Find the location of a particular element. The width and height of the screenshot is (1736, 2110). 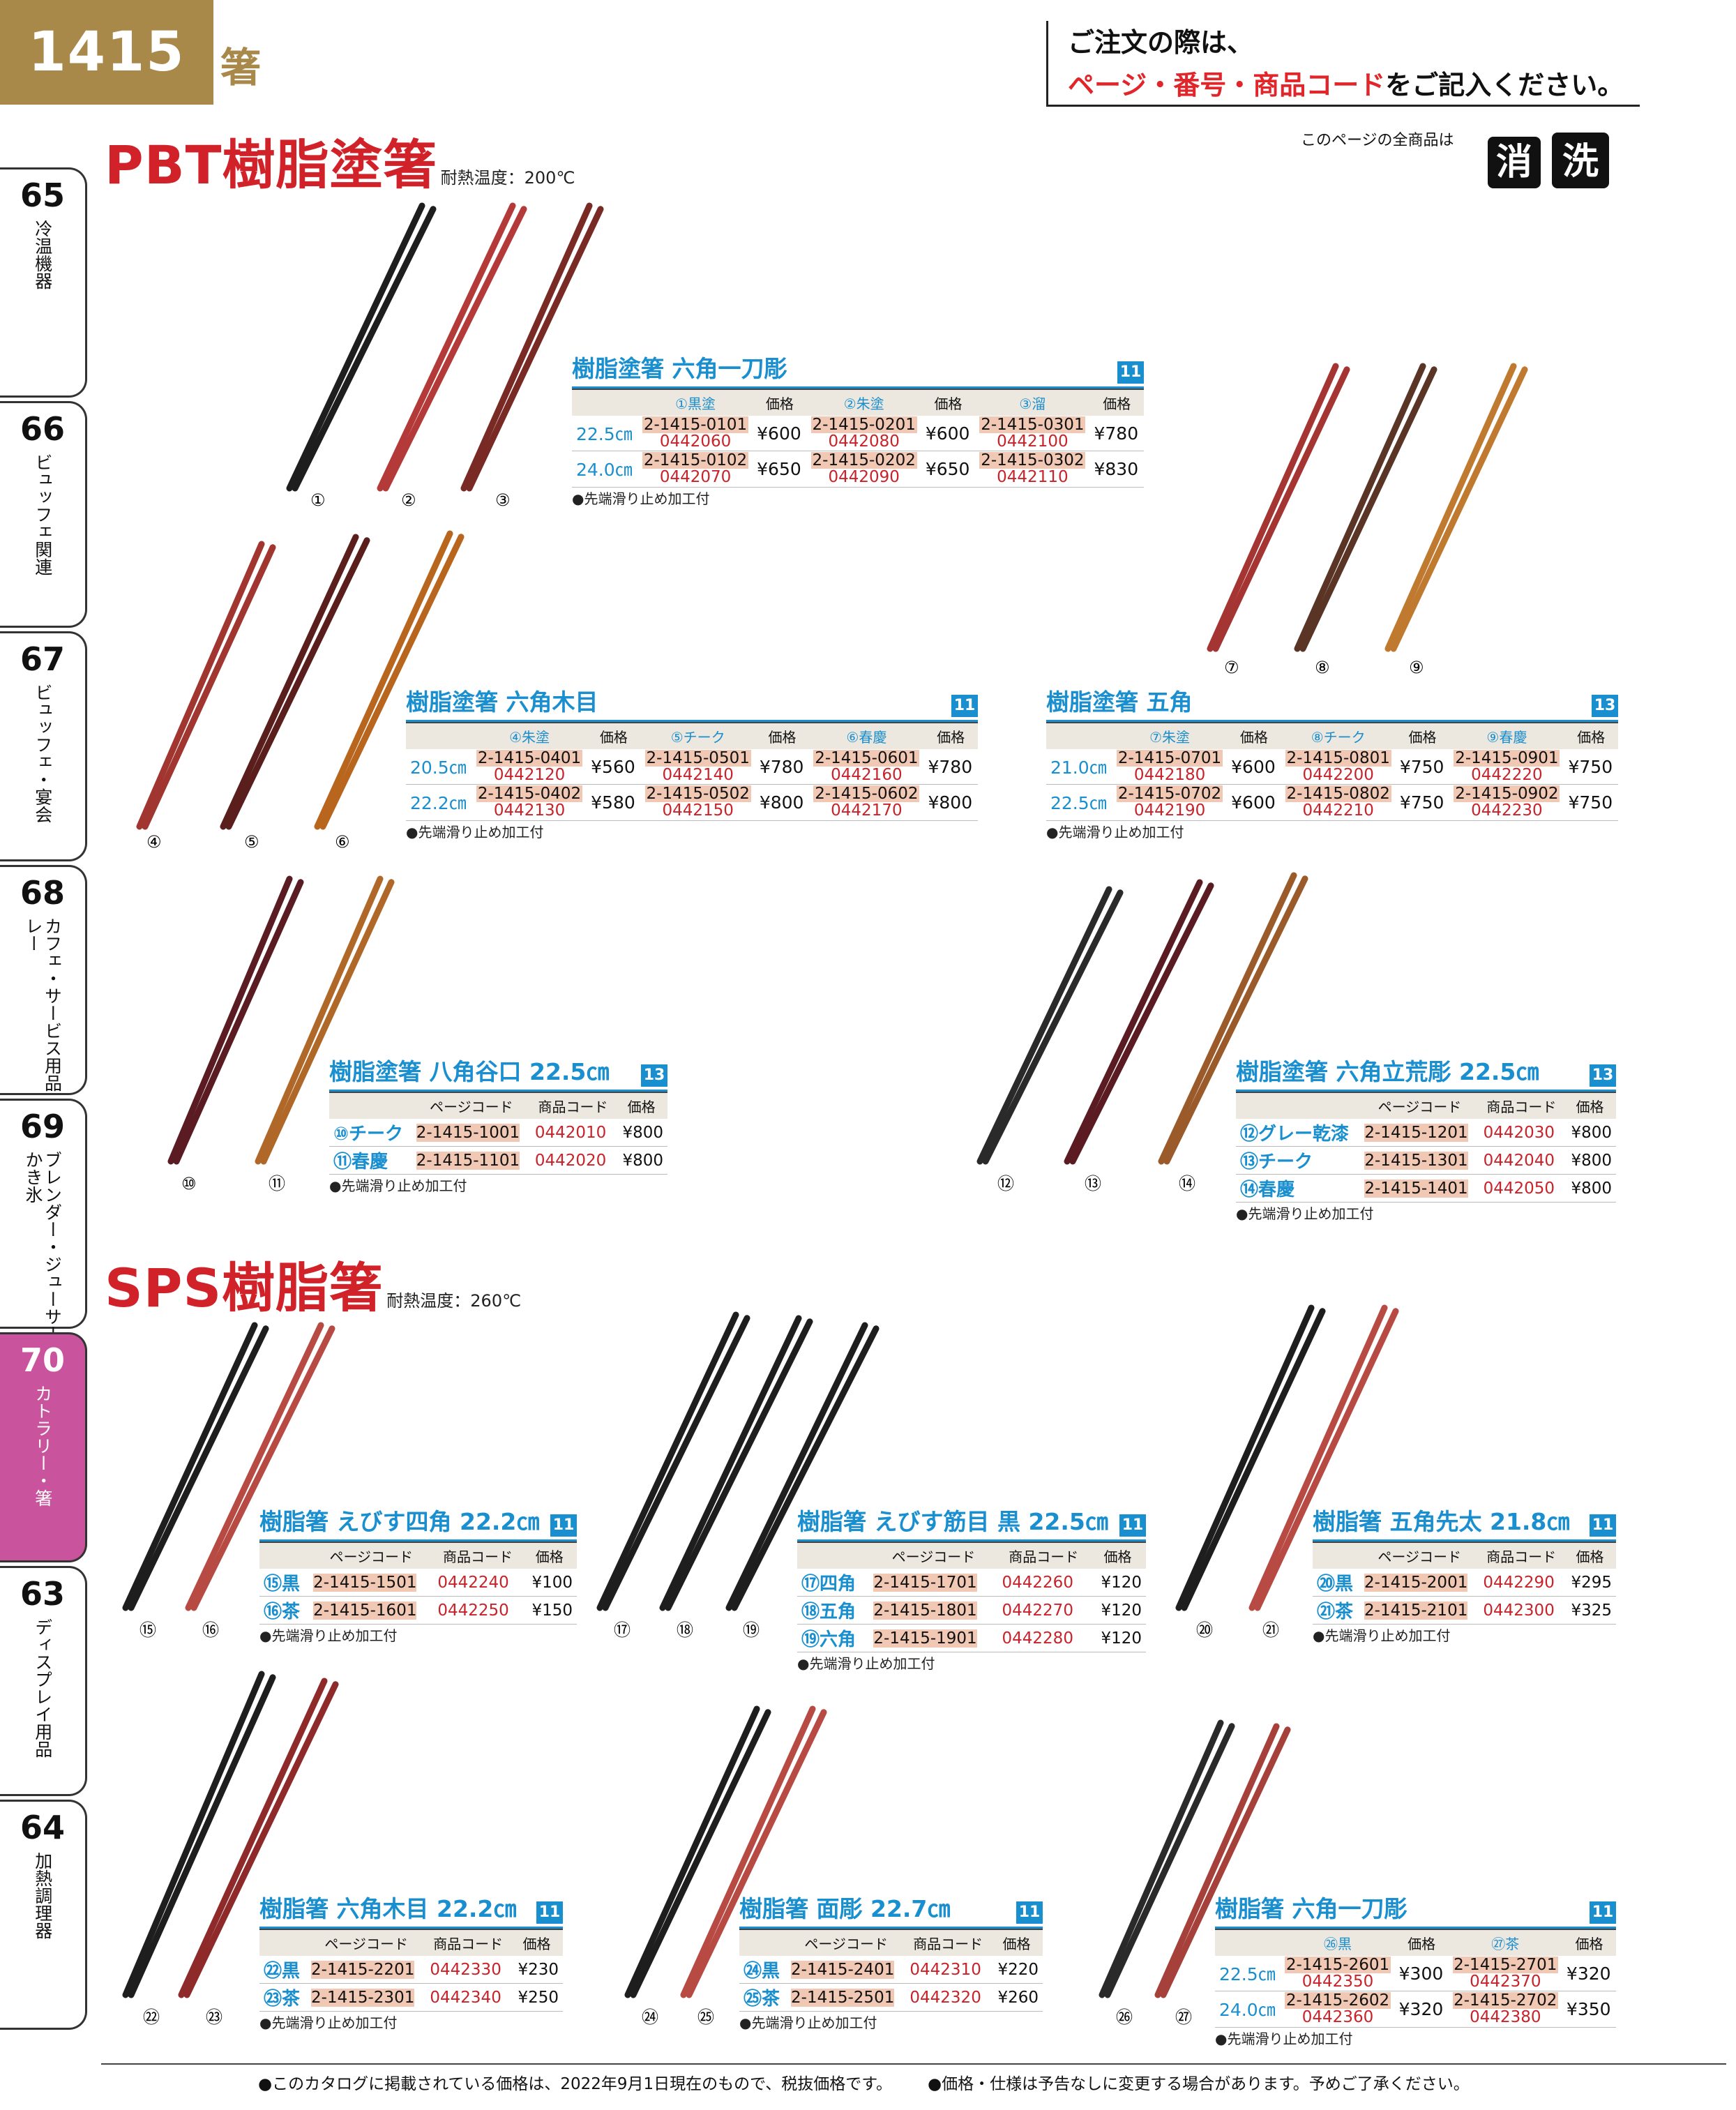

product-code: 0442040 is located at coordinates (1521, 1160).